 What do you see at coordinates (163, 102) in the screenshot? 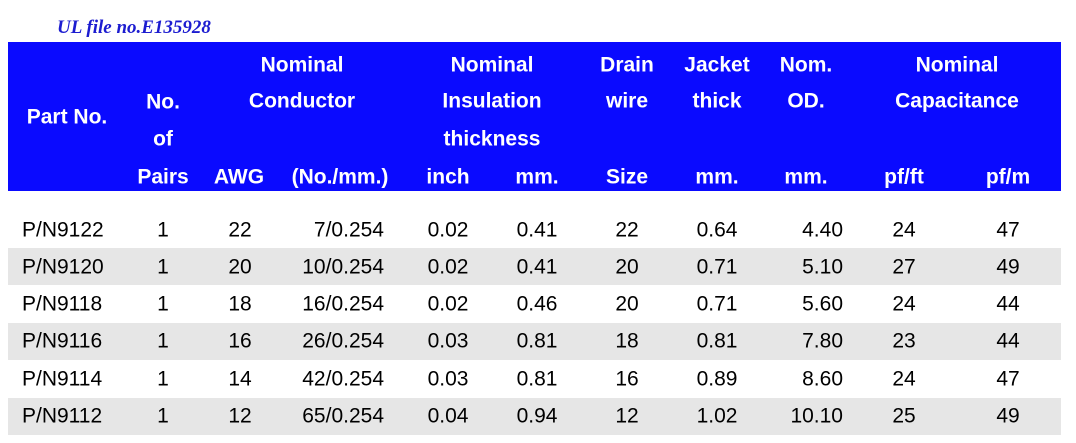
I see `header-cell: No.` at bounding box center [163, 102].